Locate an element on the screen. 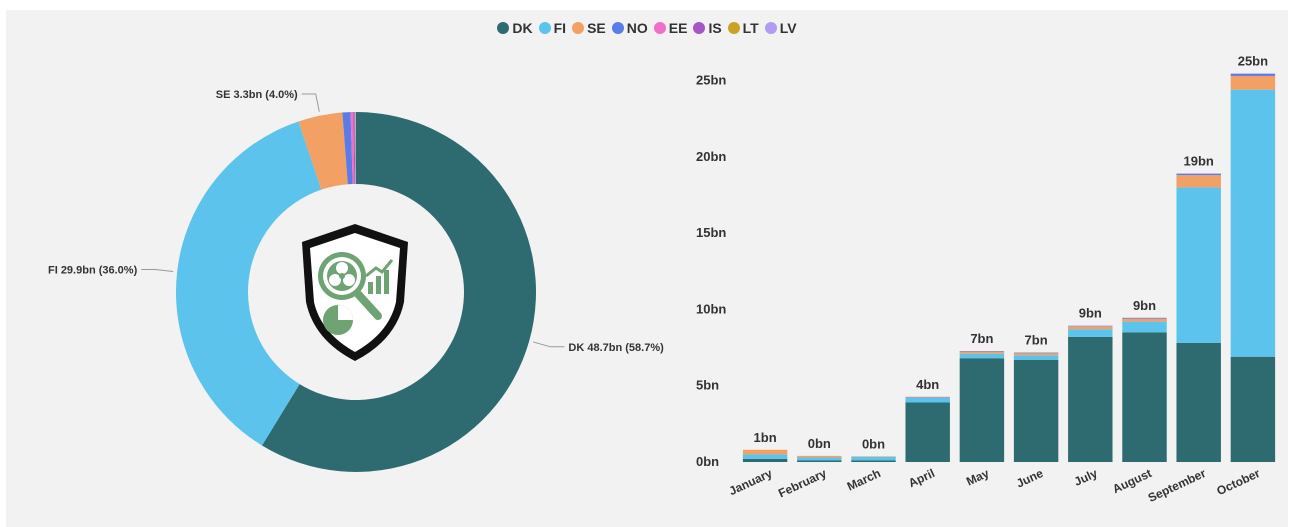 The width and height of the screenshot is (1290, 527). y-tick-label: 15bn is located at coordinates (711, 232).